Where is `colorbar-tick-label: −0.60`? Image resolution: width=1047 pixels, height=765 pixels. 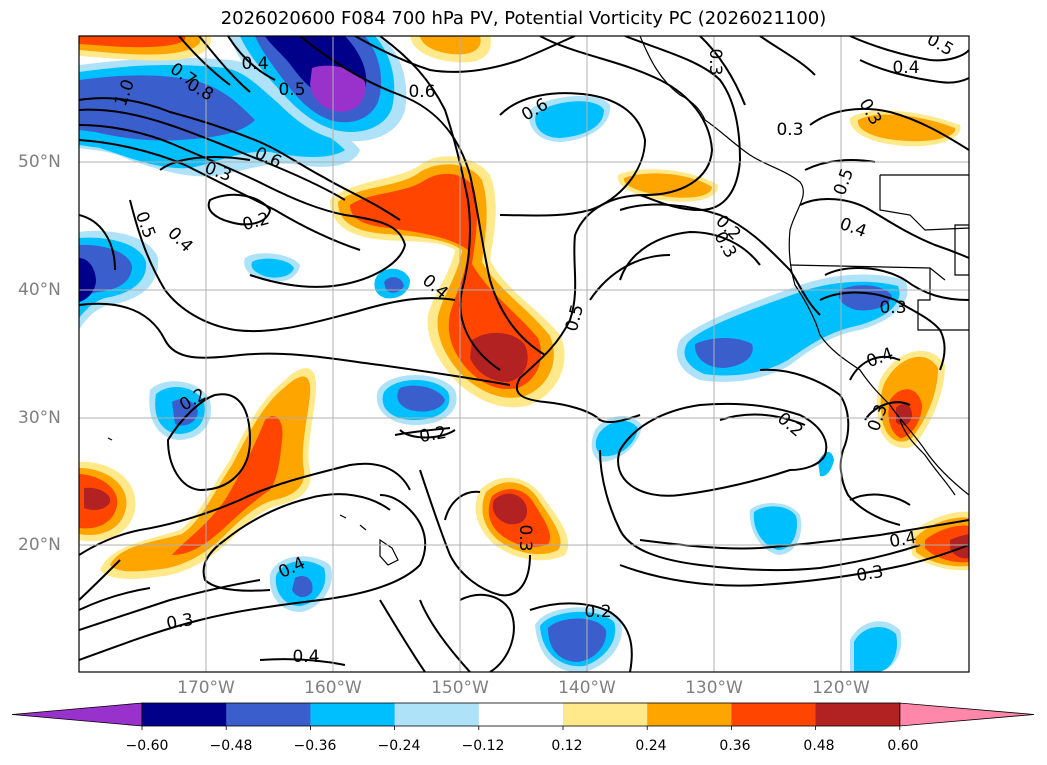
colorbar-tick-label: −0.60 is located at coordinates (147, 746).